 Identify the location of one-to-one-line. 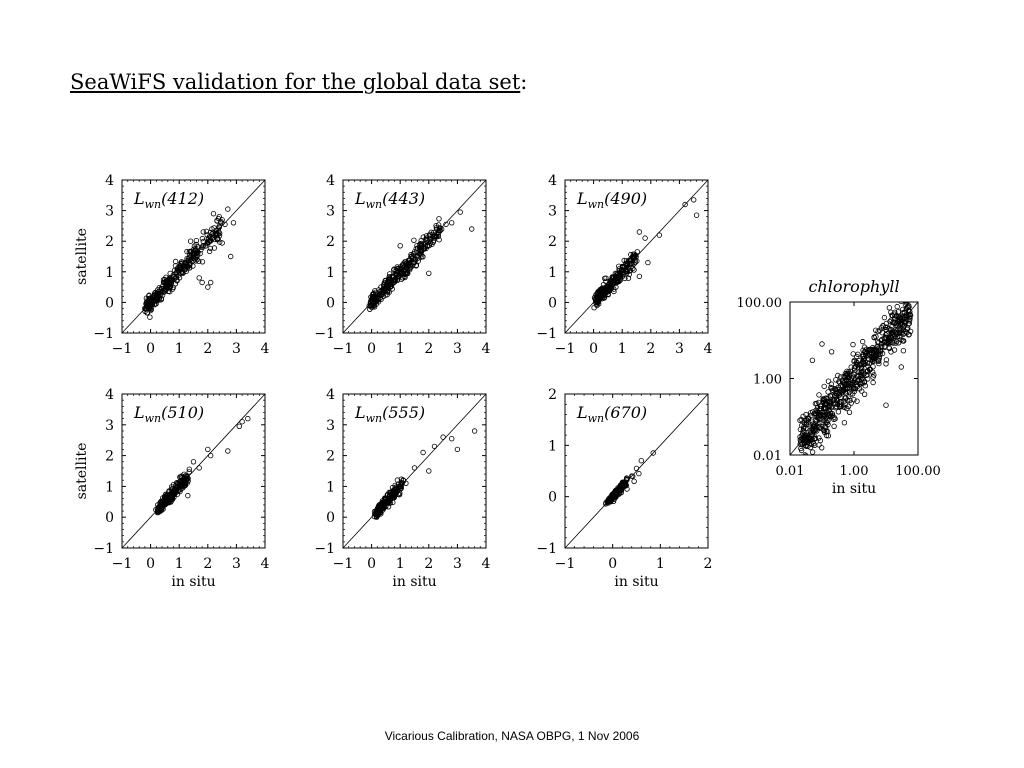
(414, 471).